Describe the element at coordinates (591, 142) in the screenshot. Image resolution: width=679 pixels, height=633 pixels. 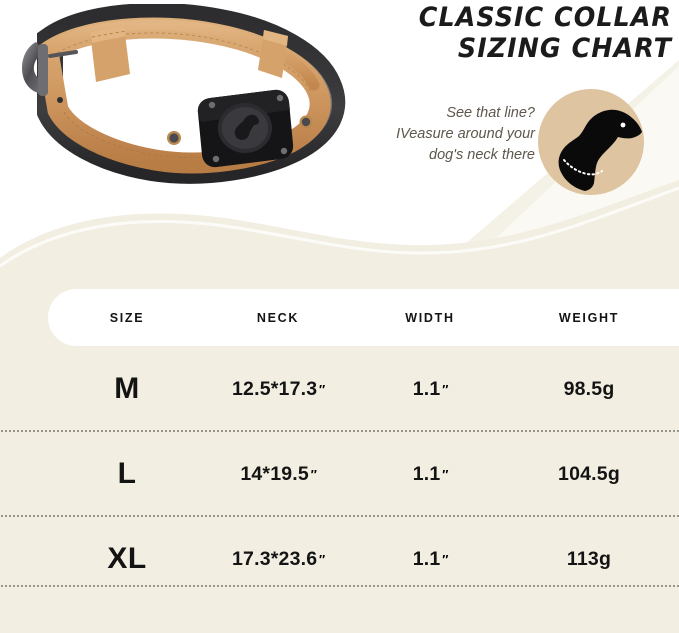
I see `dog-head-silhouette-icon` at that location.